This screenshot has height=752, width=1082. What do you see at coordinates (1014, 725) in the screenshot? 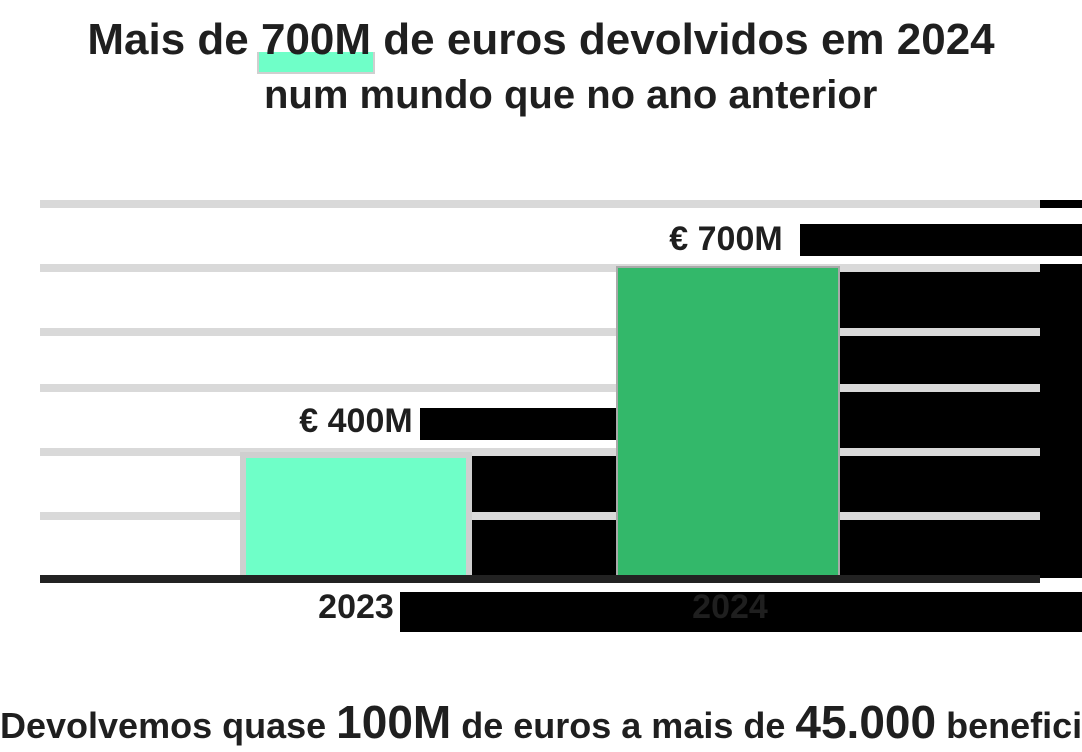
I see `caption-suffix: beneficiários` at bounding box center [1014, 725].